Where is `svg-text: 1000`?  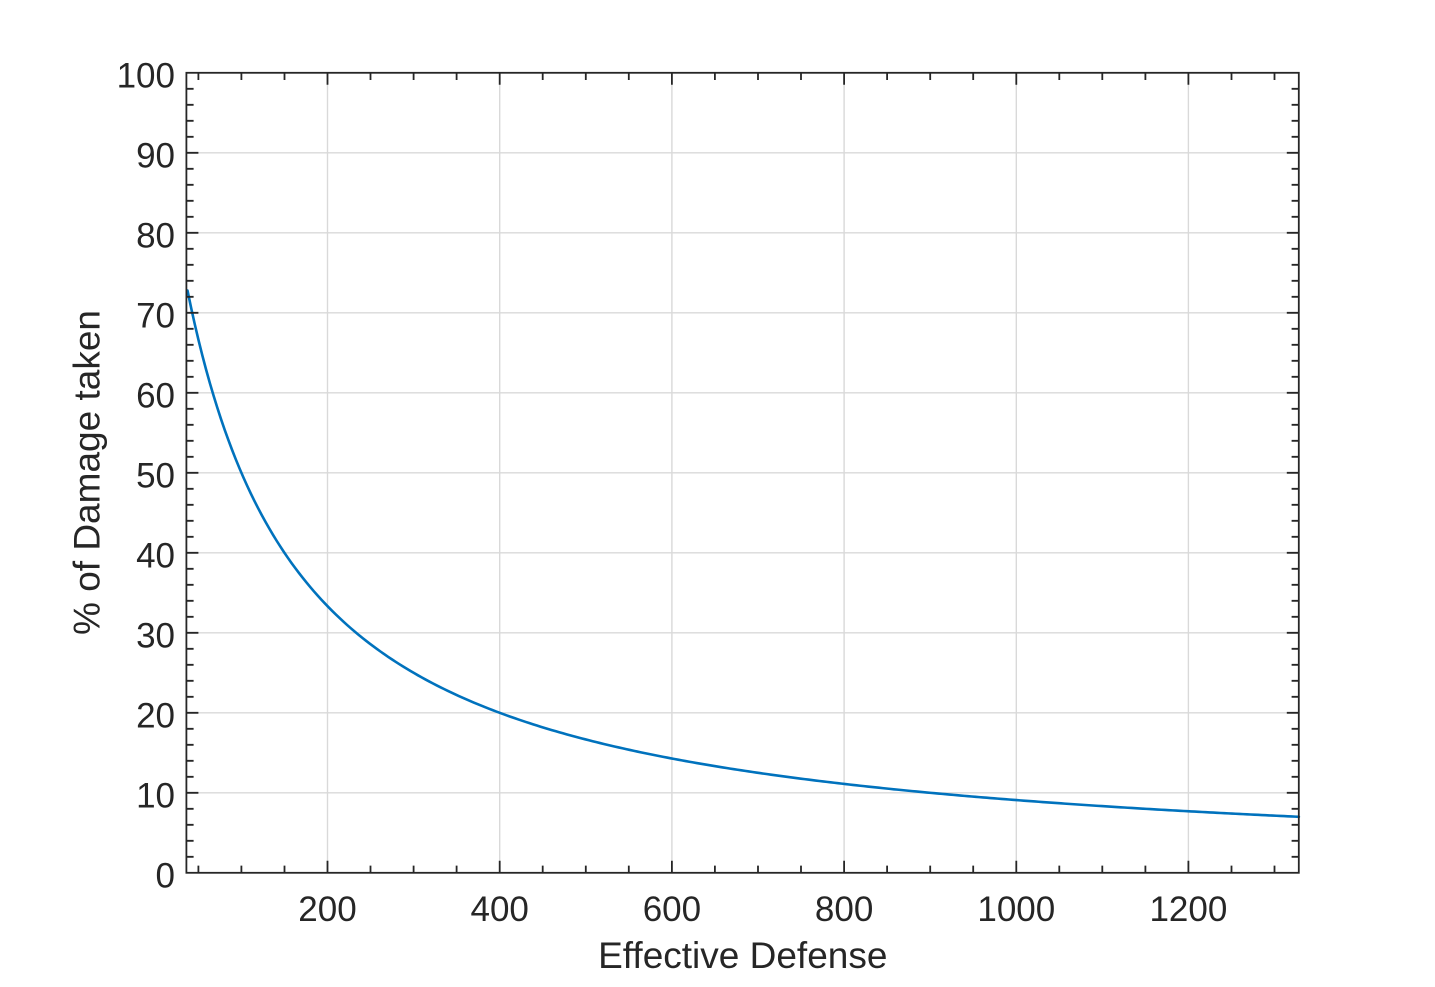
svg-text: 1000 is located at coordinates (1016, 909).